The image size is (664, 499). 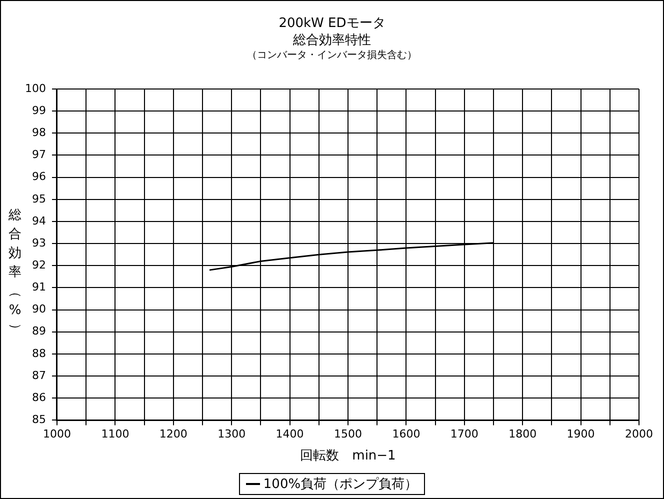 What do you see at coordinates (332, 484) in the screenshot?
I see `legend-label: 100%負荷（ポンプ負荷）` at bounding box center [332, 484].